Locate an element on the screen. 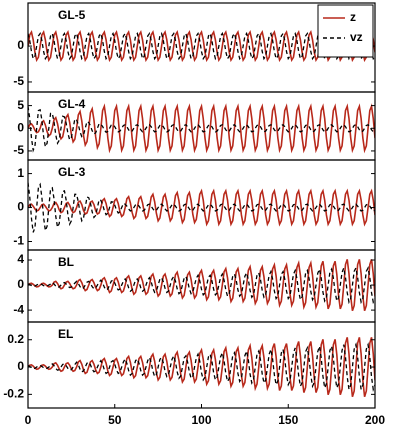 The width and height of the screenshot is (419, 431). y-tick-label: -0.2 is located at coordinates (13, 394).